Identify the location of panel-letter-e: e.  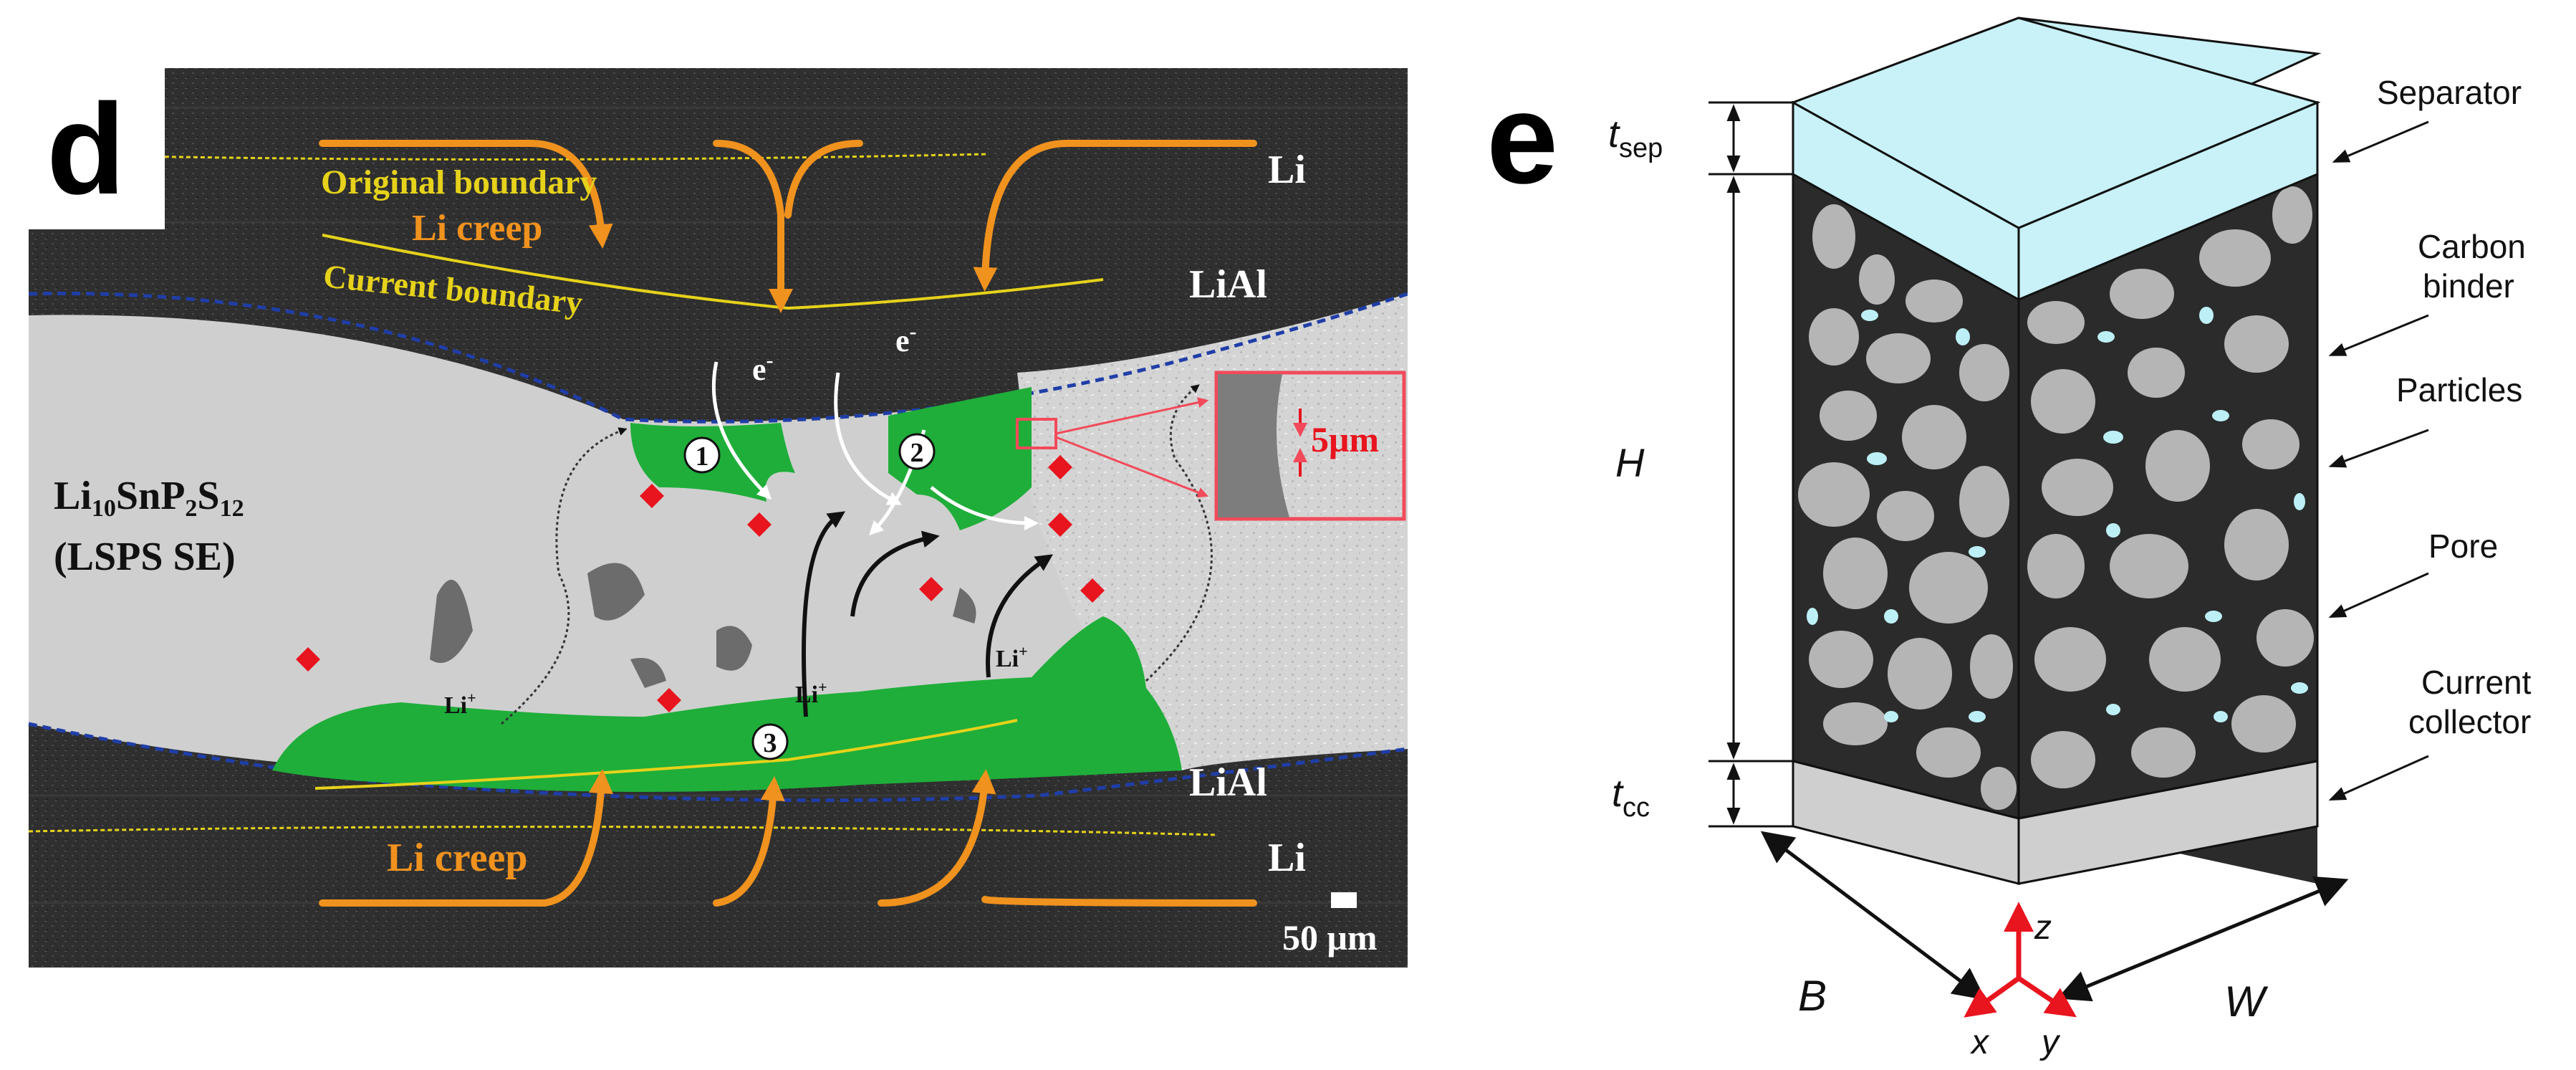
(1522, 139).